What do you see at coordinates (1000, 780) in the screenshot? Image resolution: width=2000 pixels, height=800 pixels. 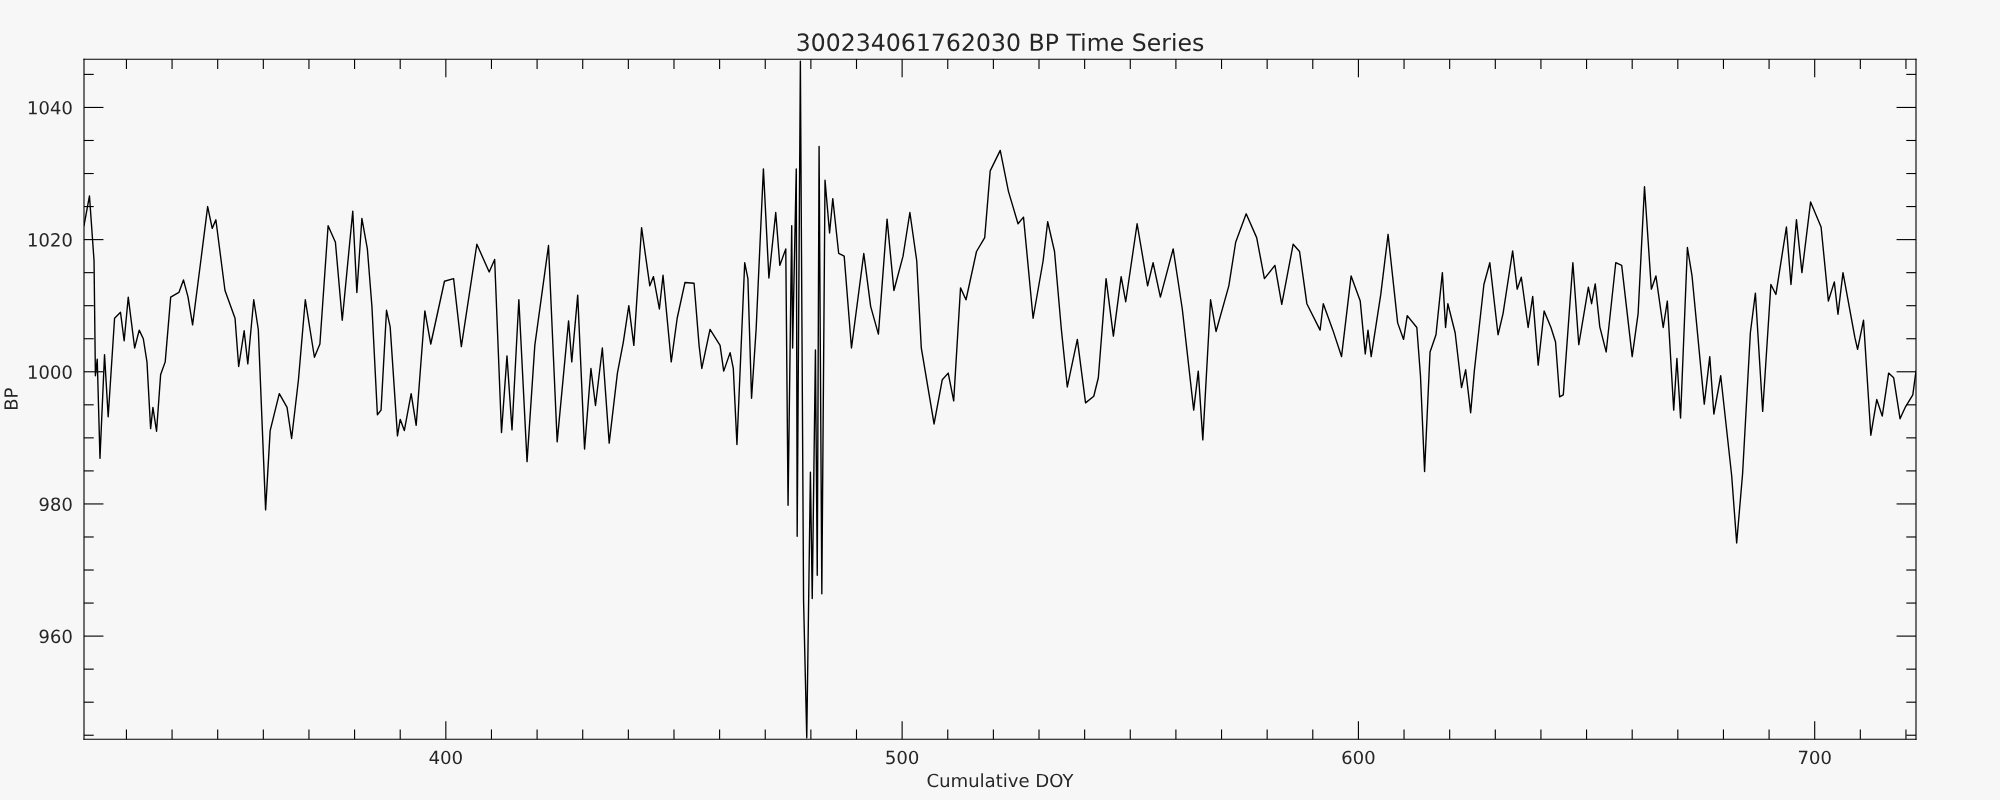 I see `x-axis-title: Cumulative DOY` at bounding box center [1000, 780].